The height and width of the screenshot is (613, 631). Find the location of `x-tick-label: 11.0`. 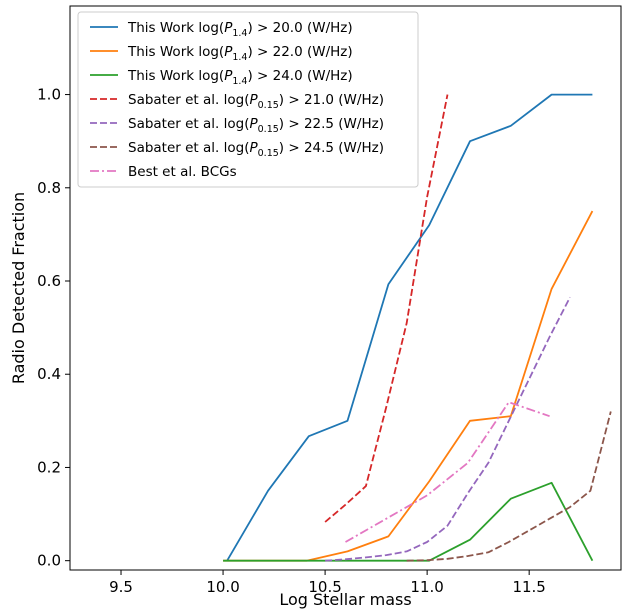

x-tick-label: 11.0 is located at coordinates (426, 587).